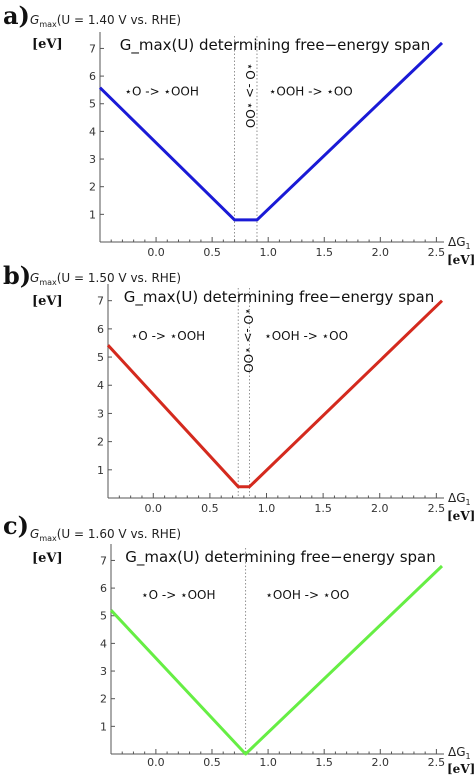 The height and width of the screenshot is (779, 474). What do you see at coordinates (16, 15) in the screenshot?
I see `panel-label: a)` at bounding box center [16, 15].